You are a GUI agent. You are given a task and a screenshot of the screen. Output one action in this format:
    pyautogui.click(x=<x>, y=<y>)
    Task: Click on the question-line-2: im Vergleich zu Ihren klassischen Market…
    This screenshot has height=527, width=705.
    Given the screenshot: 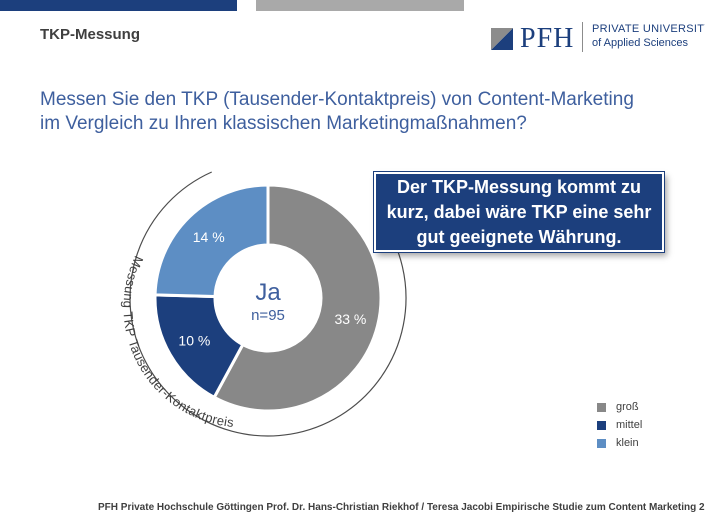 What is the action you would take?
    pyautogui.click(x=283, y=123)
    